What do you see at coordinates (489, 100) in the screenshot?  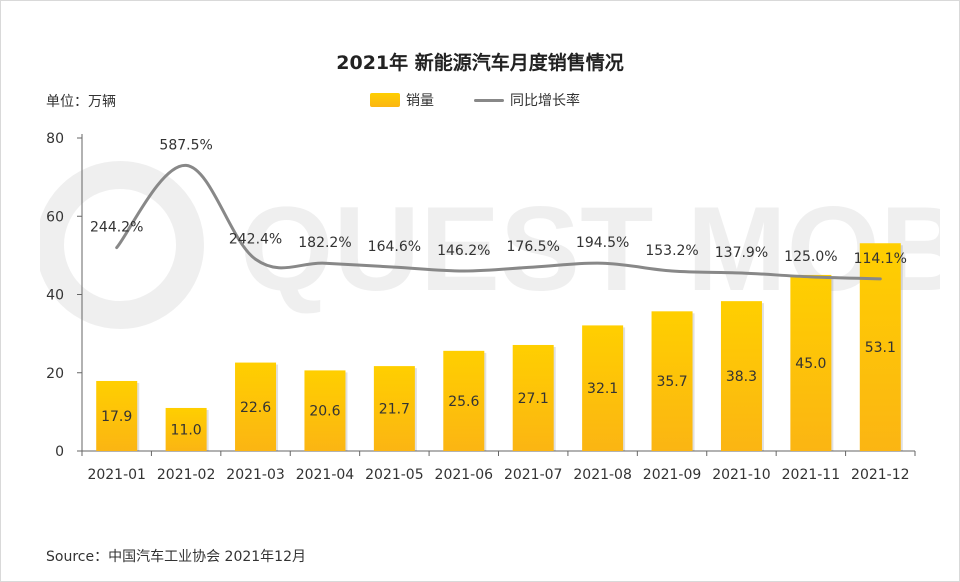 I see `legend-line-swatch` at bounding box center [489, 100].